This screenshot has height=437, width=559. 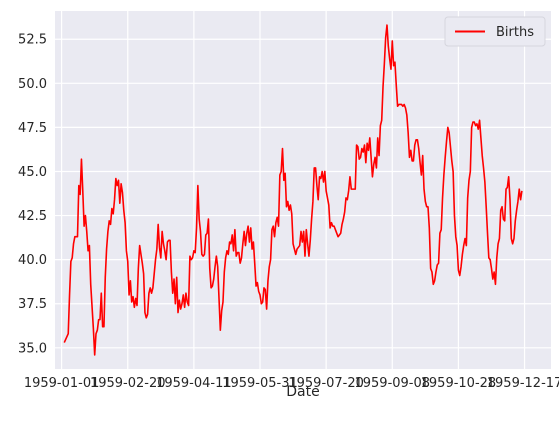 What do you see at coordinates (32, 128) in the screenshot?
I see `y-tick-label: 47.5` at bounding box center [32, 128].